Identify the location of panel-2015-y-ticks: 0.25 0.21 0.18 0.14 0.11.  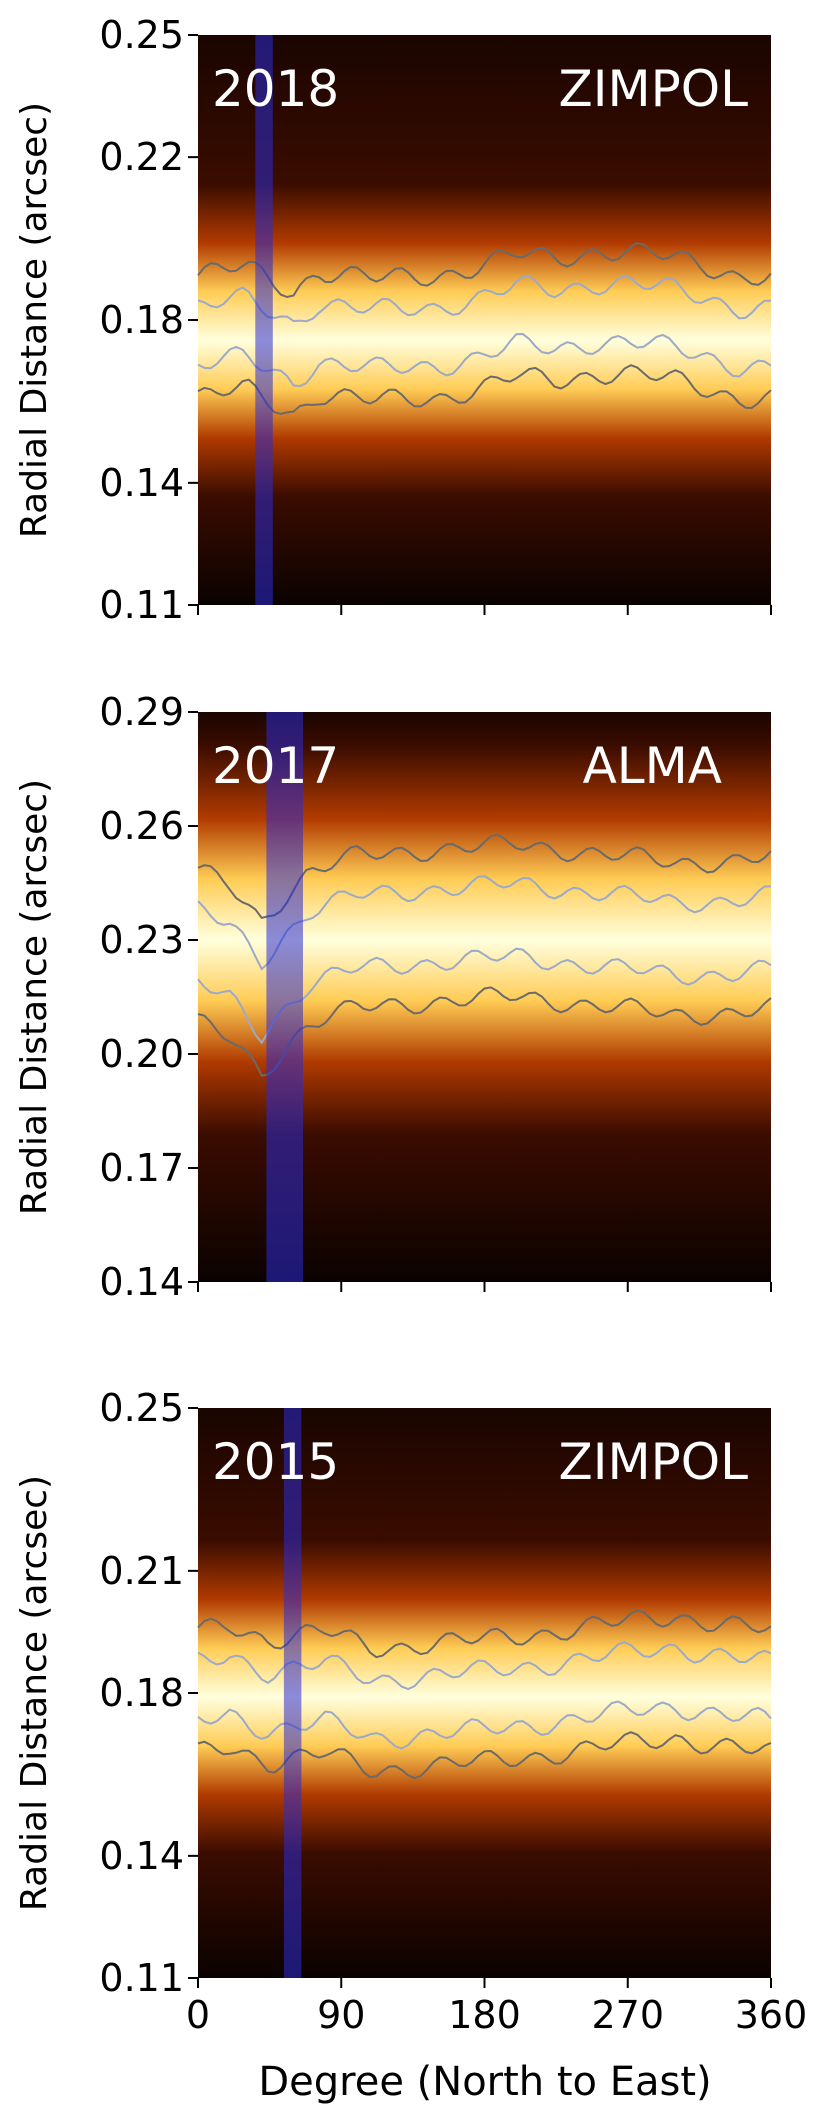
(148, 1693).